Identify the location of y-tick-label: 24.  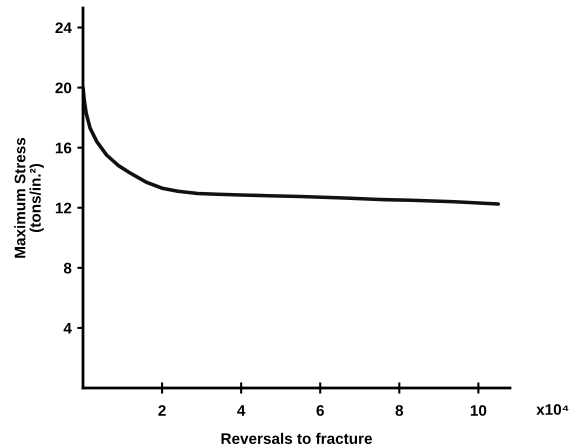
(63, 28).